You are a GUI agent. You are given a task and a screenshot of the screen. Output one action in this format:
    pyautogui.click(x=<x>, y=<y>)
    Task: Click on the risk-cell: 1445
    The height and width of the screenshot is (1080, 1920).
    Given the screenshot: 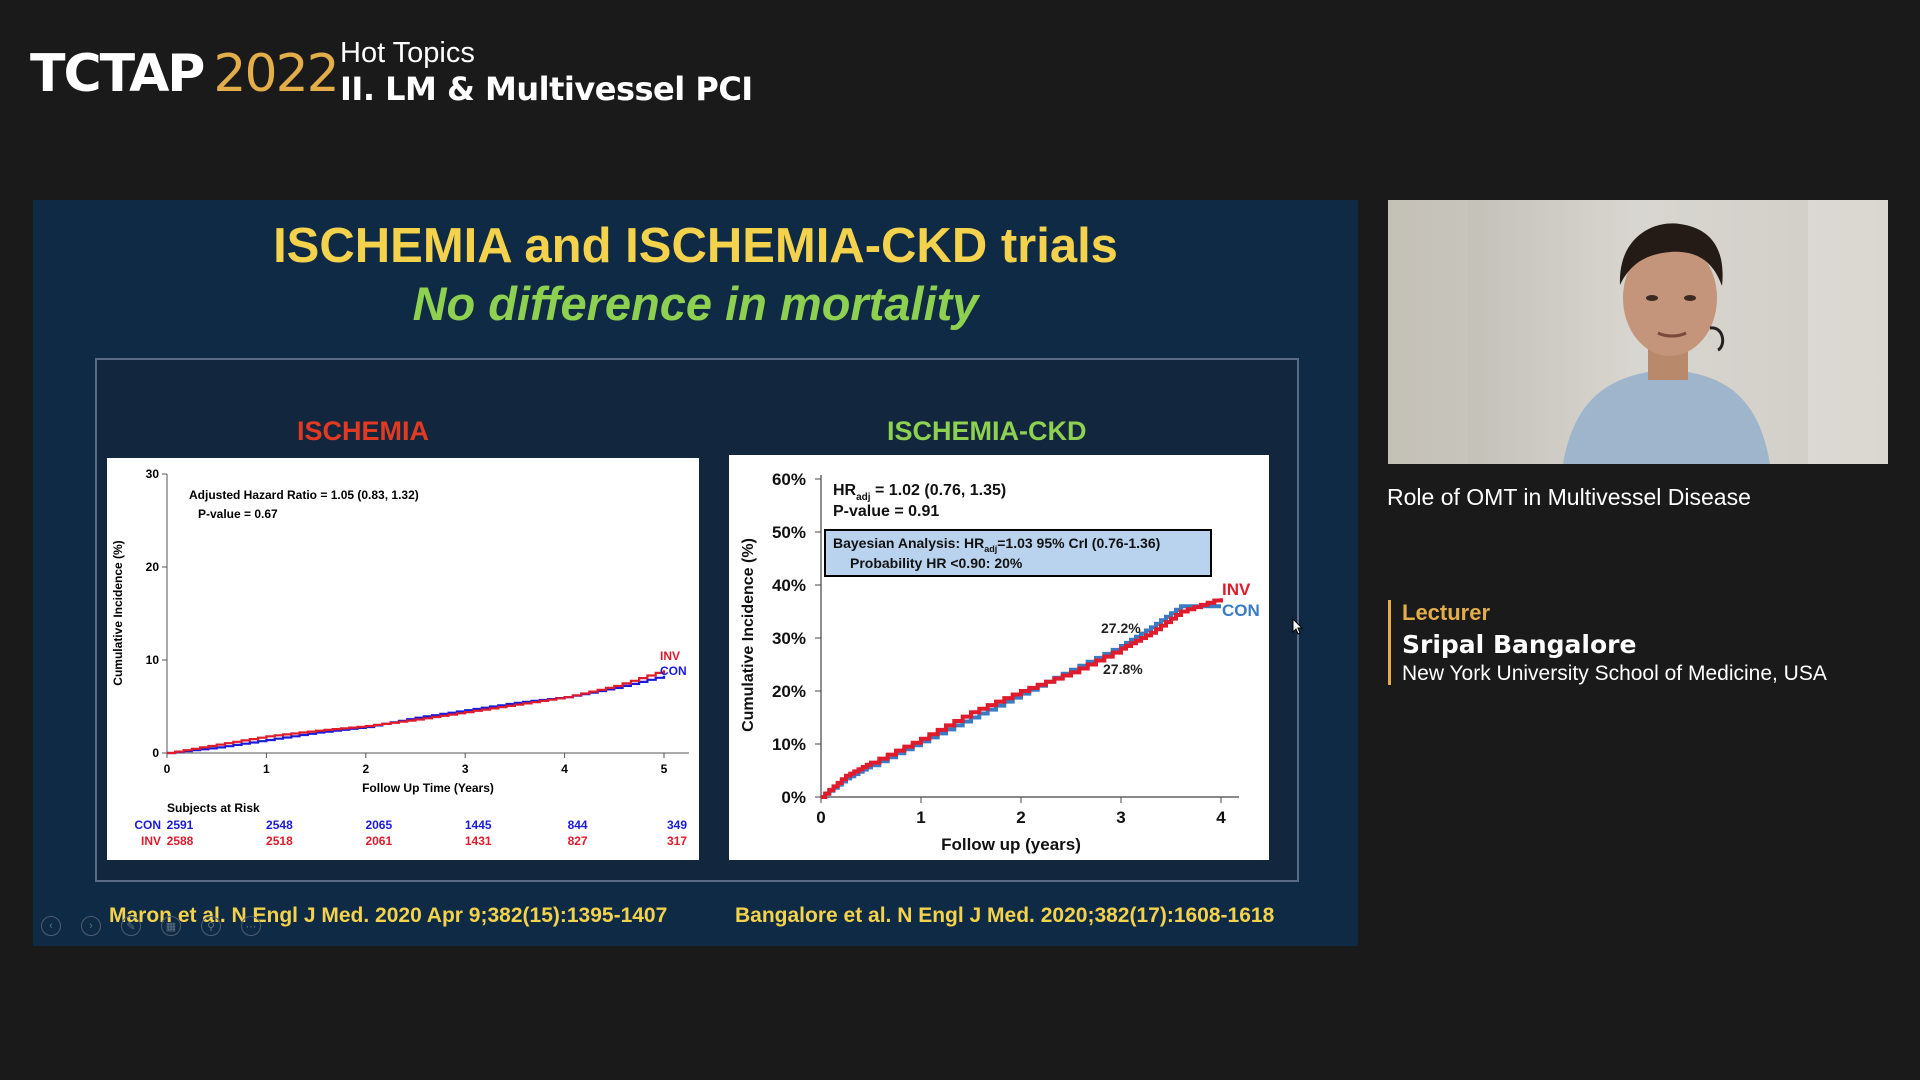 What is the action you would take?
    pyautogui.click(x=478, y=825)
    